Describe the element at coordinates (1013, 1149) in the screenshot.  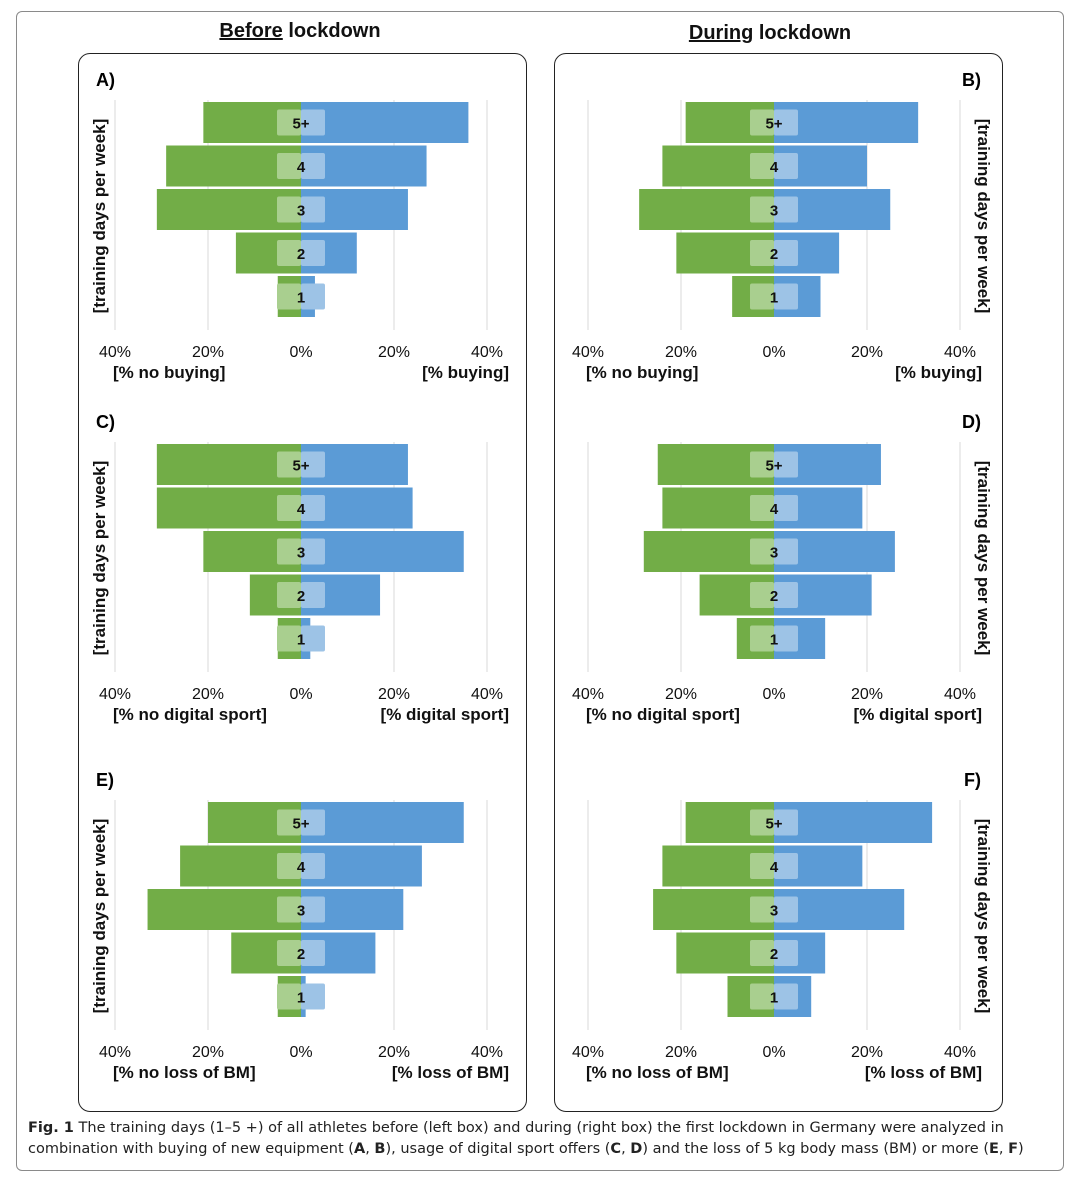
I see `caption-bold-6: F` at that location.